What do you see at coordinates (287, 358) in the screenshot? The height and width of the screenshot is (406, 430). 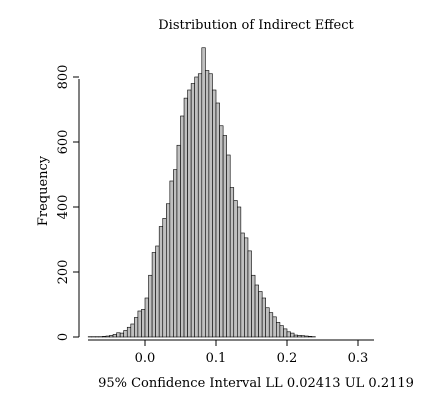 I see `x-tick-label: 0.2` at bounding box center [287, 358].